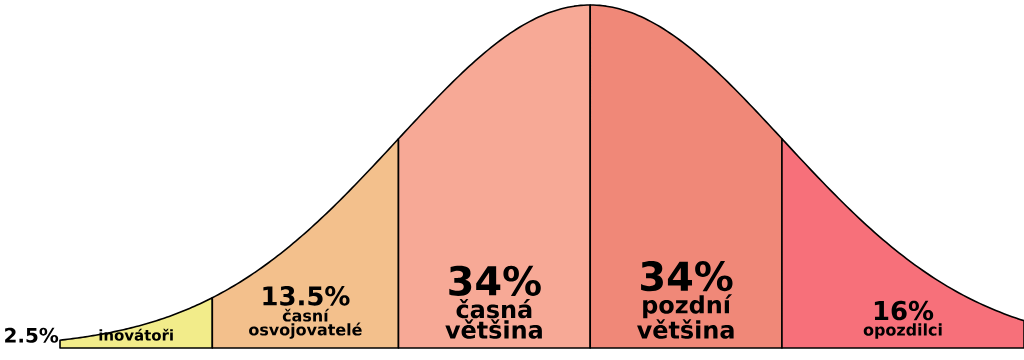  Describe the element at coordinates (904, 310) in the screenshot. I see `data-label: 16%` at that location.